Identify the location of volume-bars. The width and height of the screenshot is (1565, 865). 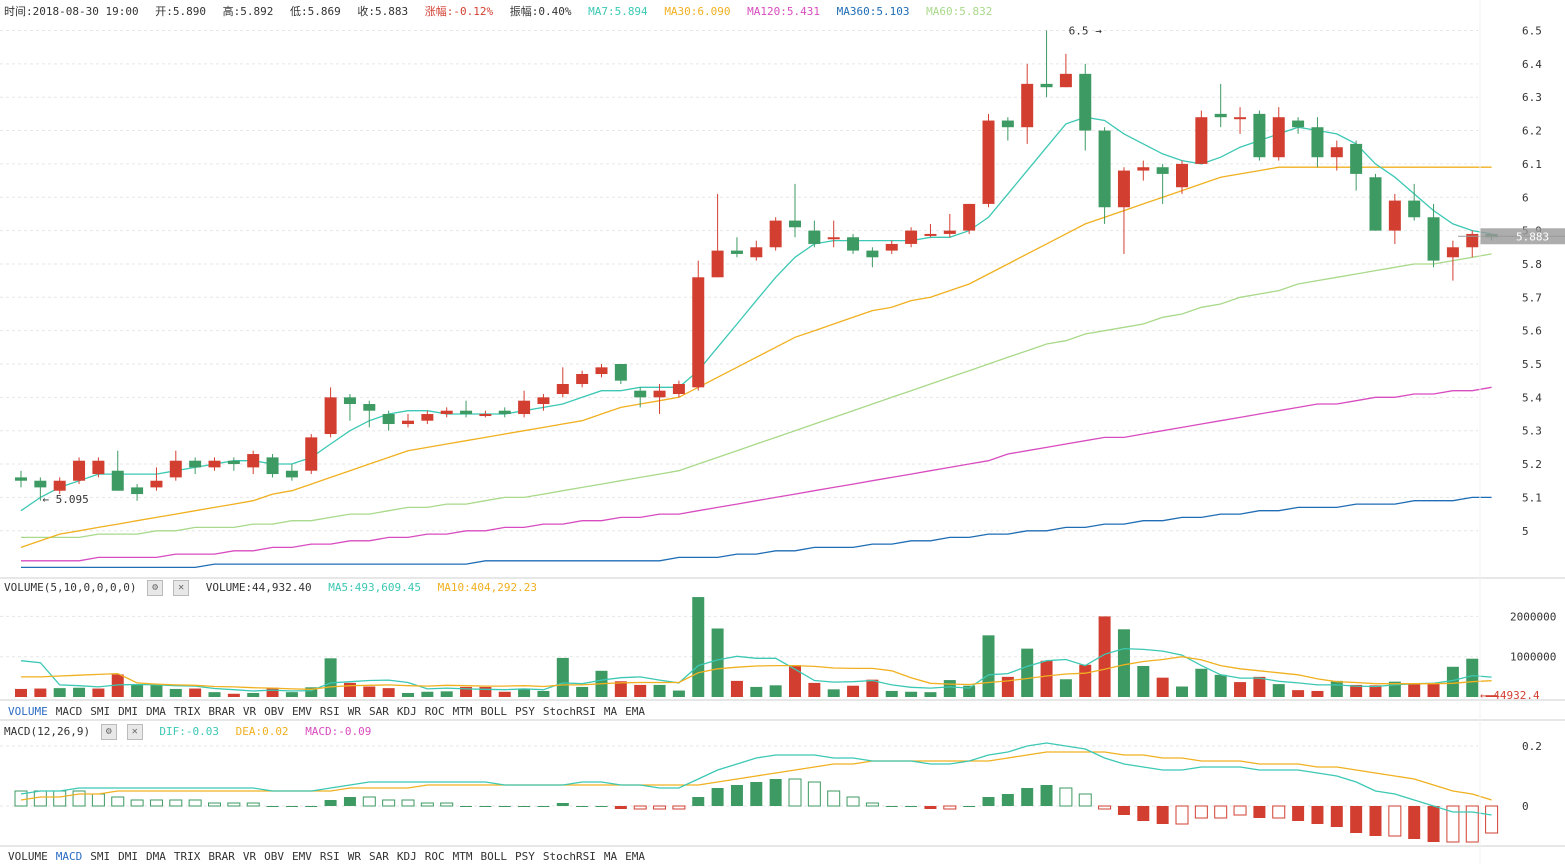
(756, 647).